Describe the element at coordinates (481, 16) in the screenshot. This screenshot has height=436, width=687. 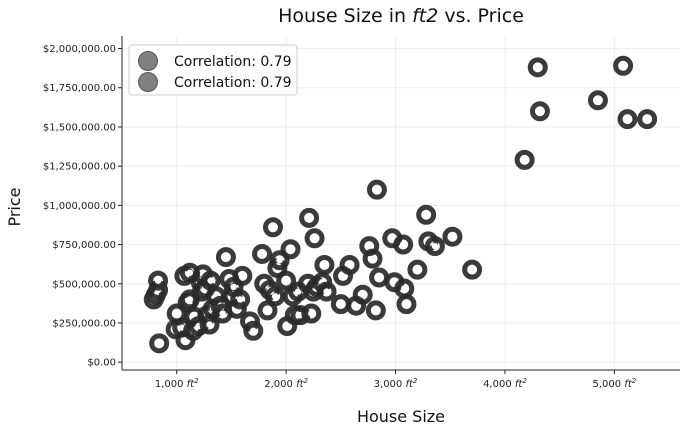
I see `title-suffix: vs. Price` at that location.